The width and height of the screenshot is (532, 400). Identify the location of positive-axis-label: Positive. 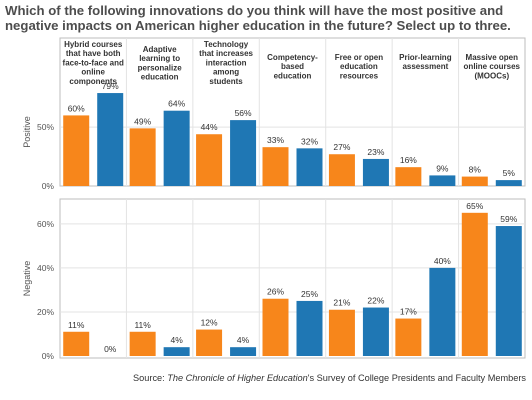
(27, 132).